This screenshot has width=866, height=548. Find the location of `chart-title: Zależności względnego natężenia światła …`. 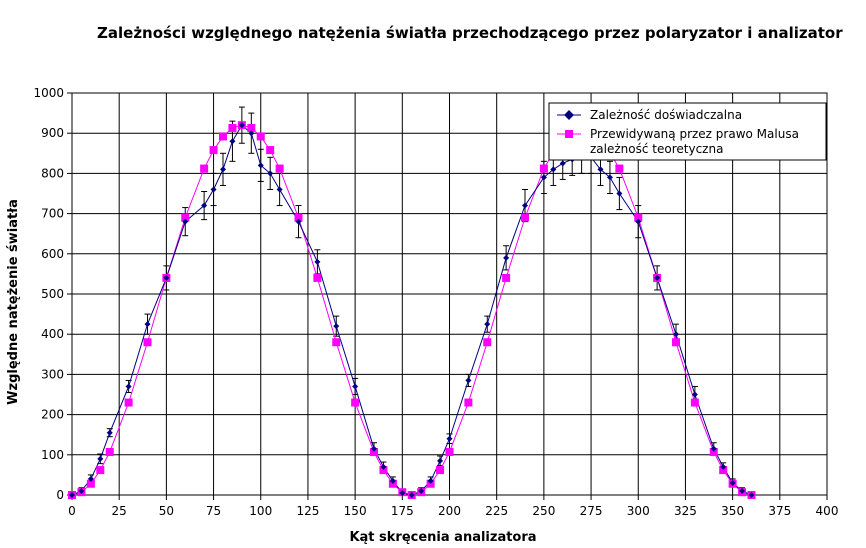

chart-title: Zależności względnego natężenia światła … is located at coordinates (470, 33).